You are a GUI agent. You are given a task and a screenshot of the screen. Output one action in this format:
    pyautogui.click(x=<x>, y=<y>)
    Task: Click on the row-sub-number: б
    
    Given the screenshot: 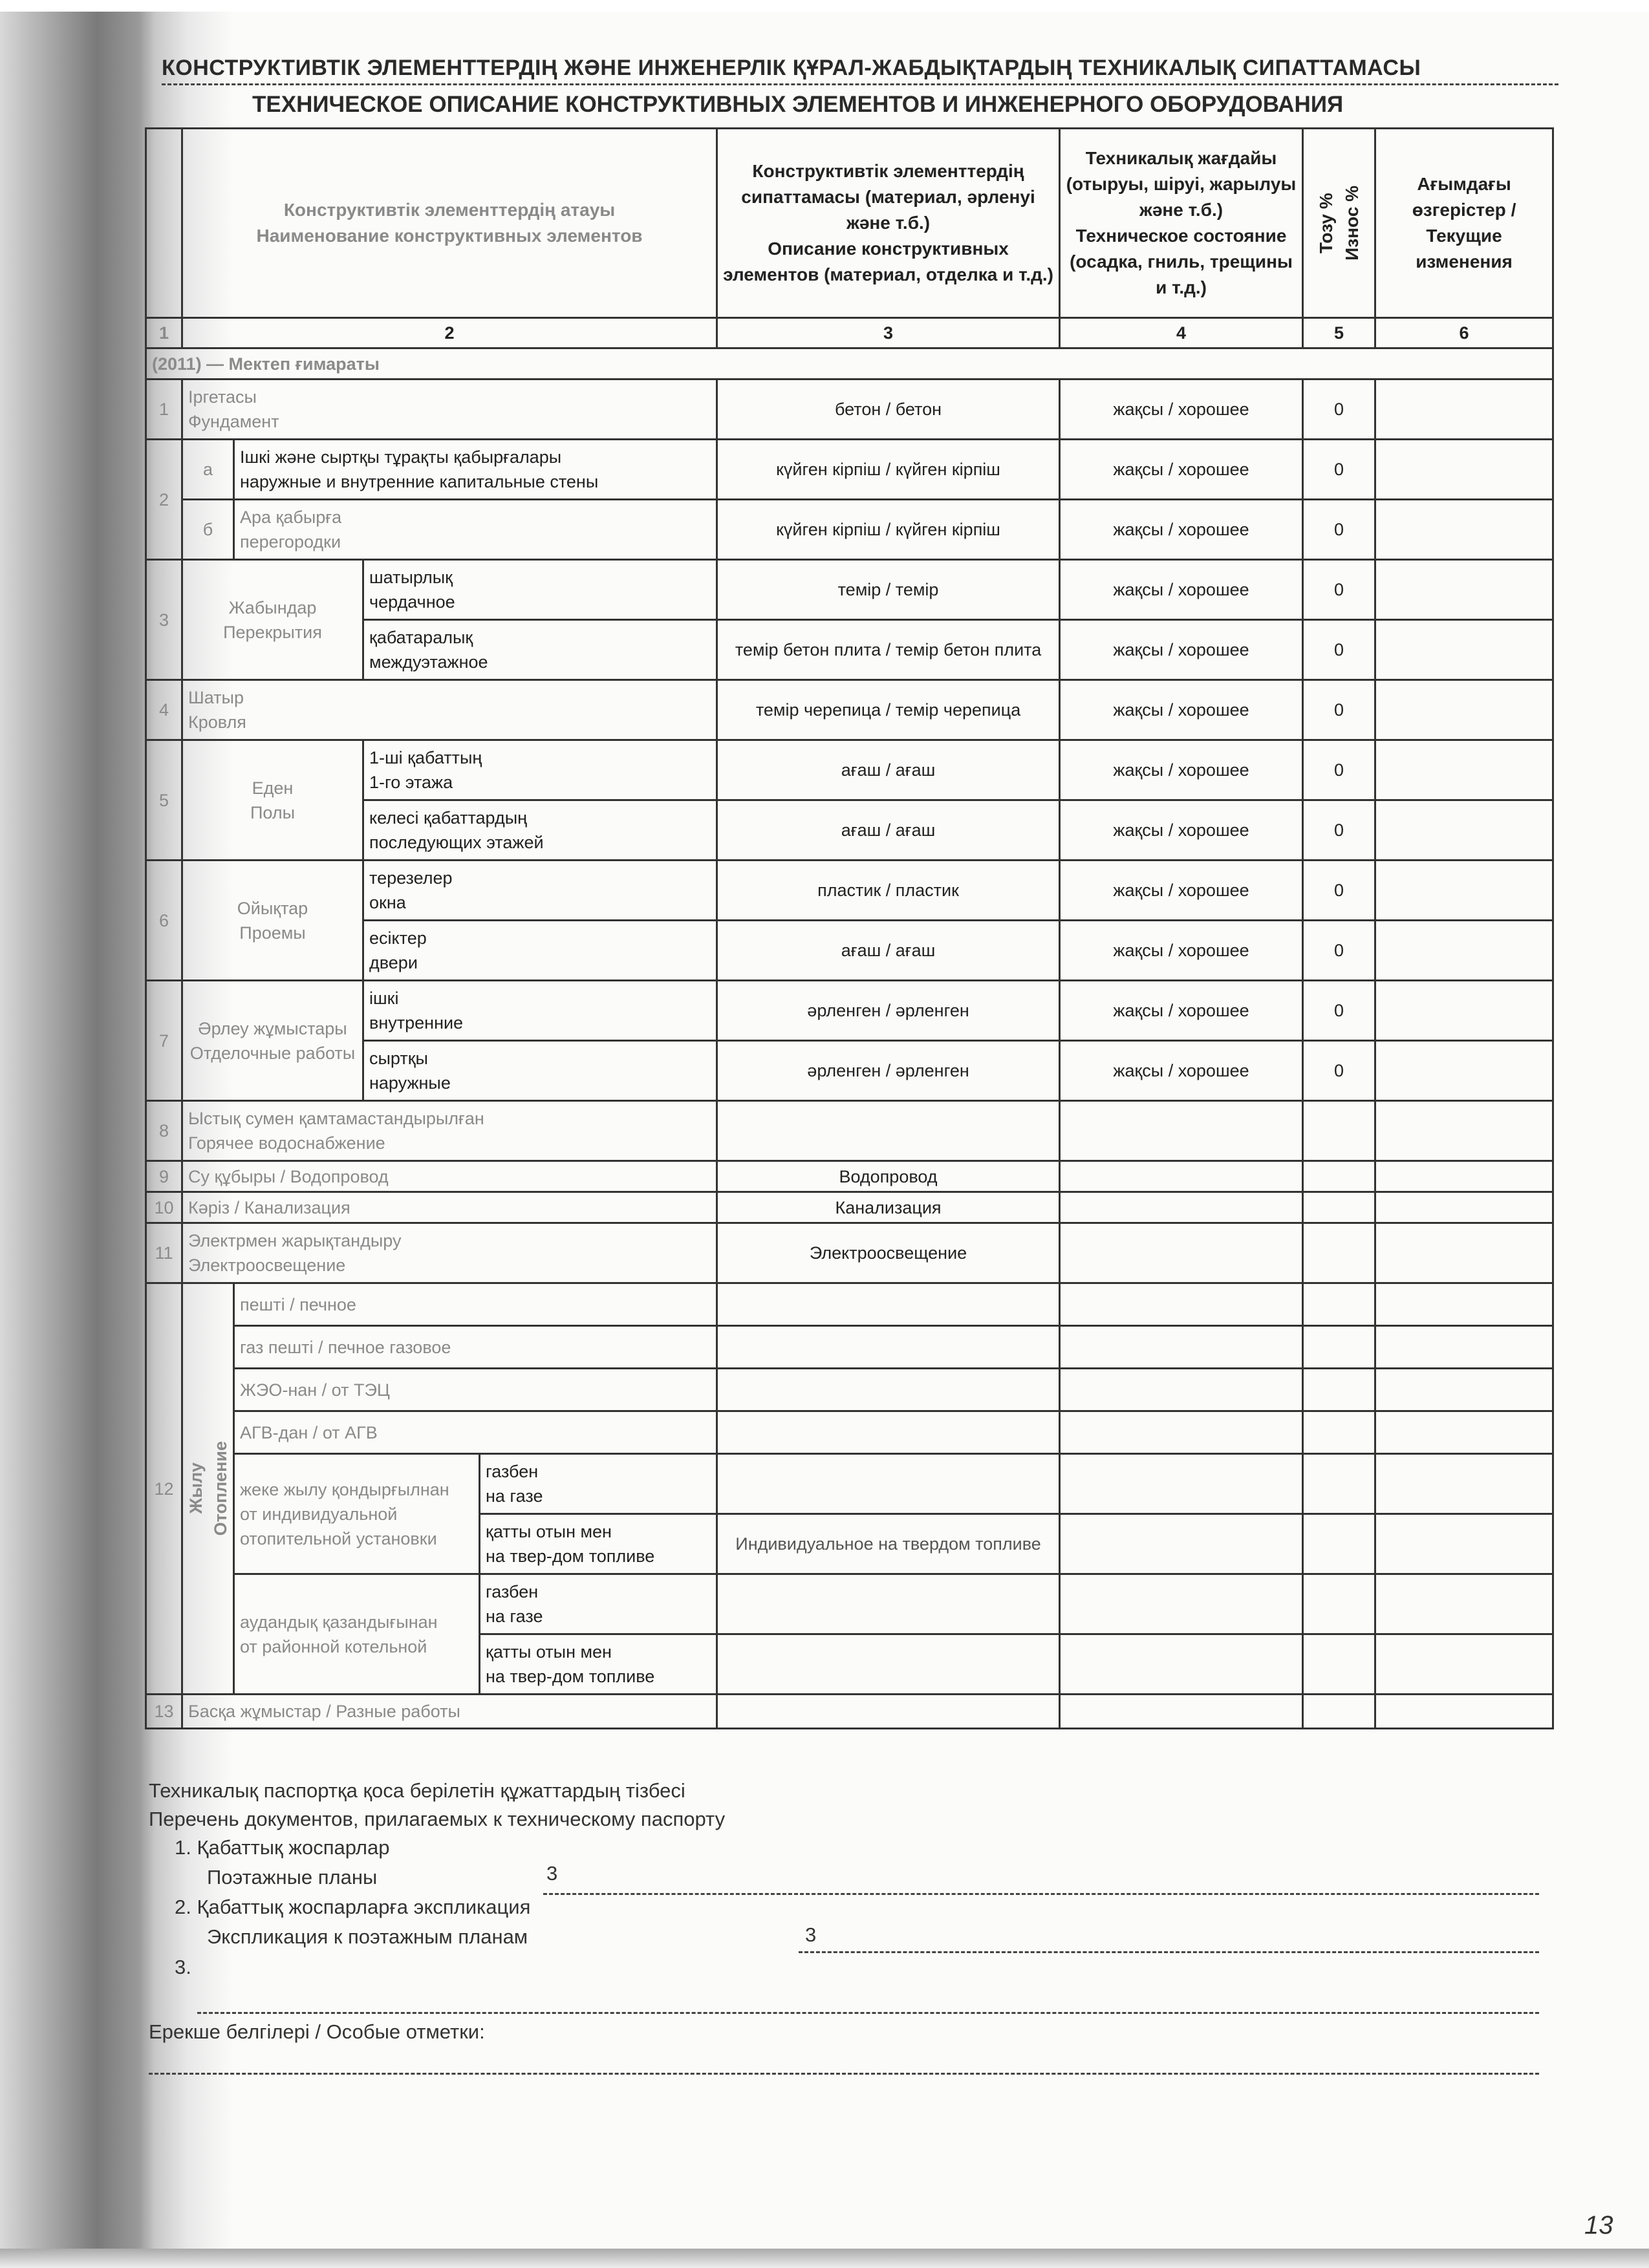 What is the action you would take?
    pyautogui.click(x=208, y=529)
    